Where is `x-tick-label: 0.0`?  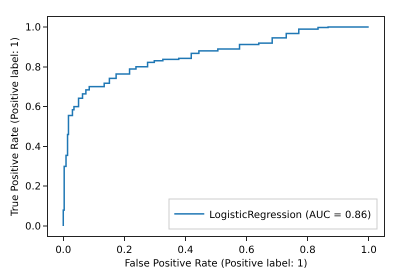
x-tick-label: 0.0 is located at coordinates (63, 250).